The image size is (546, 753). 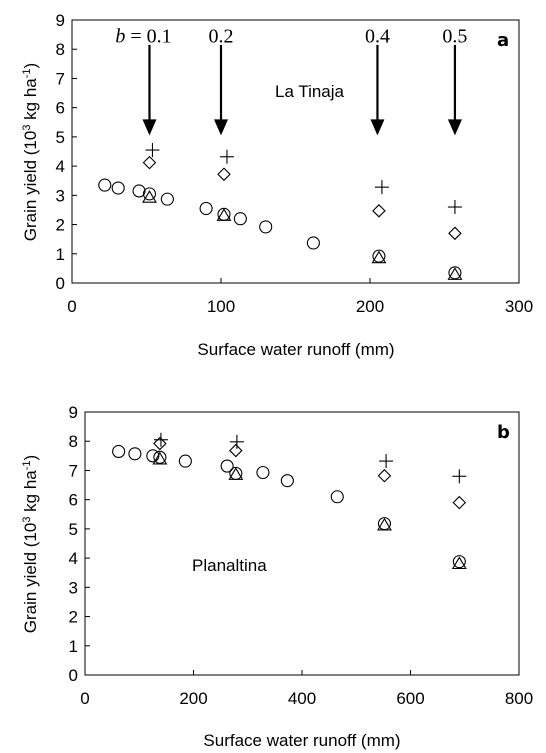 I want to click on panel-a-marks, so click(x=280, y=211).